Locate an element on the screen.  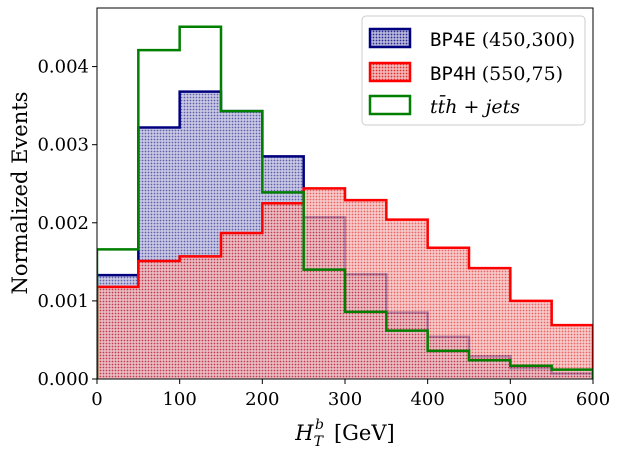
y-axis-label: Normalized Events is located at coordinates (20, 193).